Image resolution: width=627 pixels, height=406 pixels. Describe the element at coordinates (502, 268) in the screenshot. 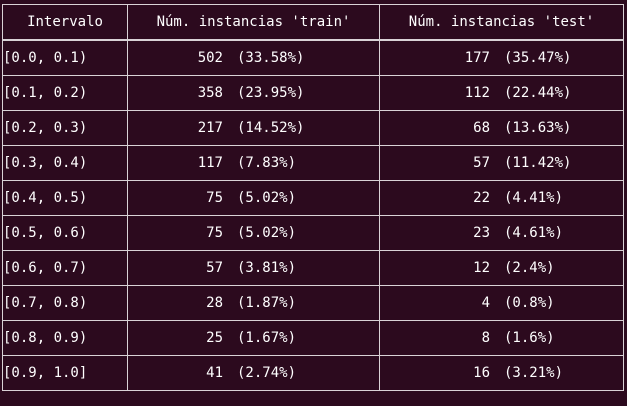

I see `cell-test-count: 12 (2.4%)` at that location.